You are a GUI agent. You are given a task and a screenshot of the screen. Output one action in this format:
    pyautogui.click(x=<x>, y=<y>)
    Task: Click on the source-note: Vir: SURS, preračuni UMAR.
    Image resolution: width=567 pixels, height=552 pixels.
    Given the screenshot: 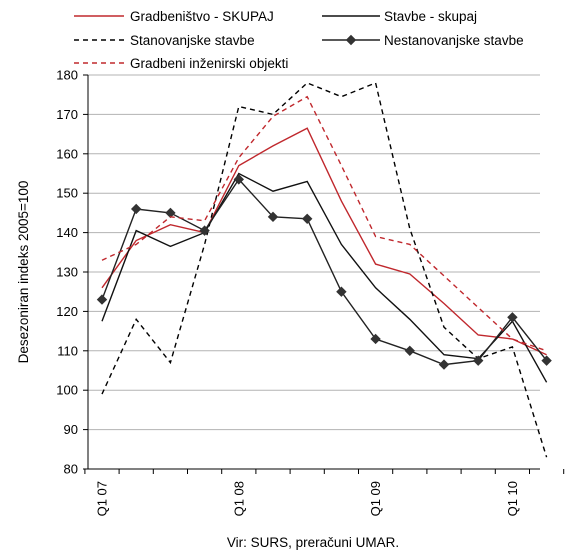 What is the action you would take?
    pyautogui.click(x=313, y=542)
    